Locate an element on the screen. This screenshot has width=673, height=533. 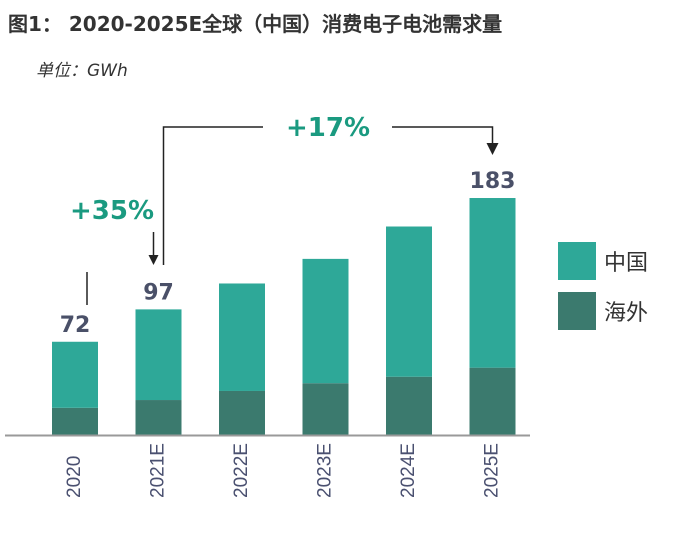
bar-海外-2020 is located at coordinates (75, 421).